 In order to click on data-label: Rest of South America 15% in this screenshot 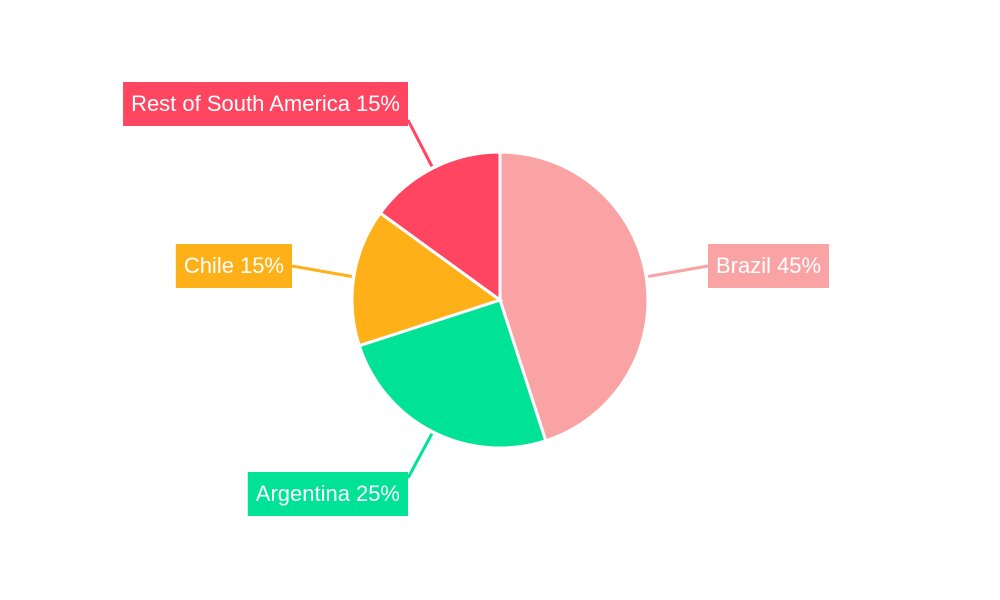, I will do `click(265, 104)`.